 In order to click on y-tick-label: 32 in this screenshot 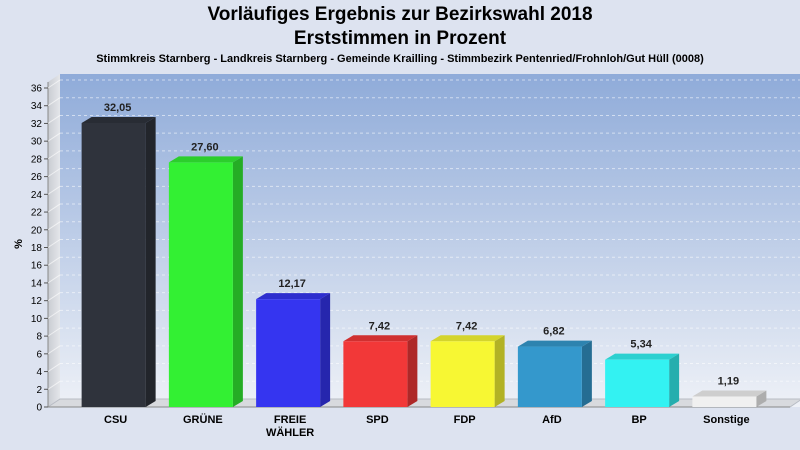, I will do `click(37, 124)`.